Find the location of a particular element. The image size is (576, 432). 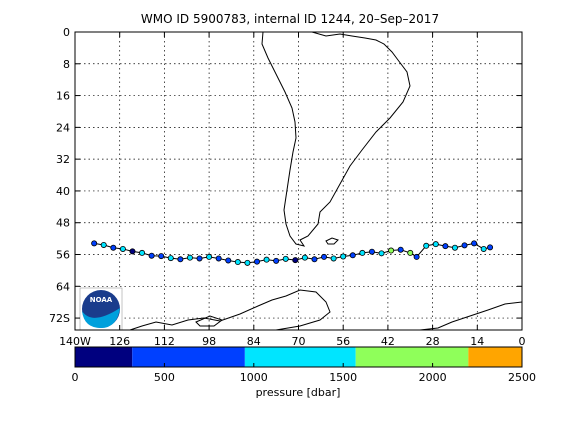

lon-tick-label: 140W is located at coordinates (75, 341).